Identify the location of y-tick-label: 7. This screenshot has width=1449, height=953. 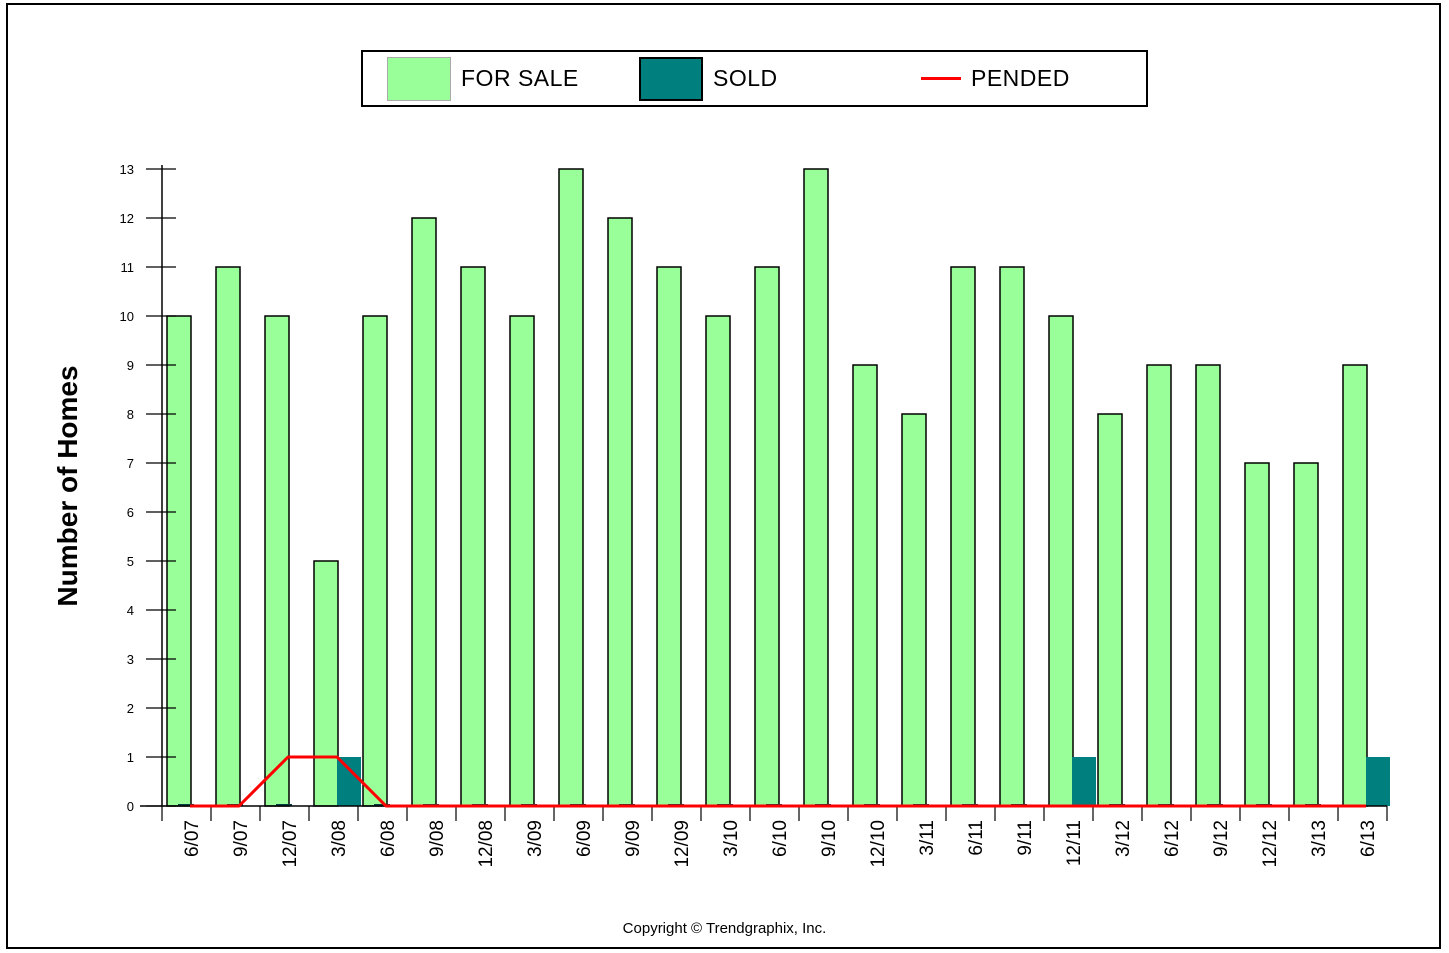
(130, 463).